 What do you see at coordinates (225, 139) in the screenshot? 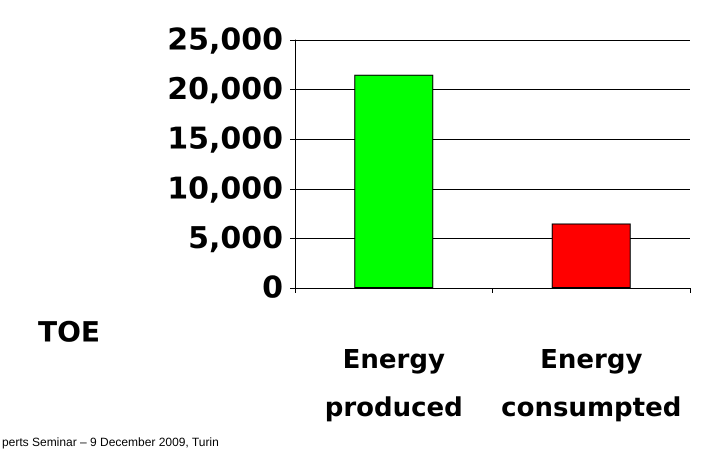
I see `y-tick-label: 15,000` at bounding box center [225, 139].